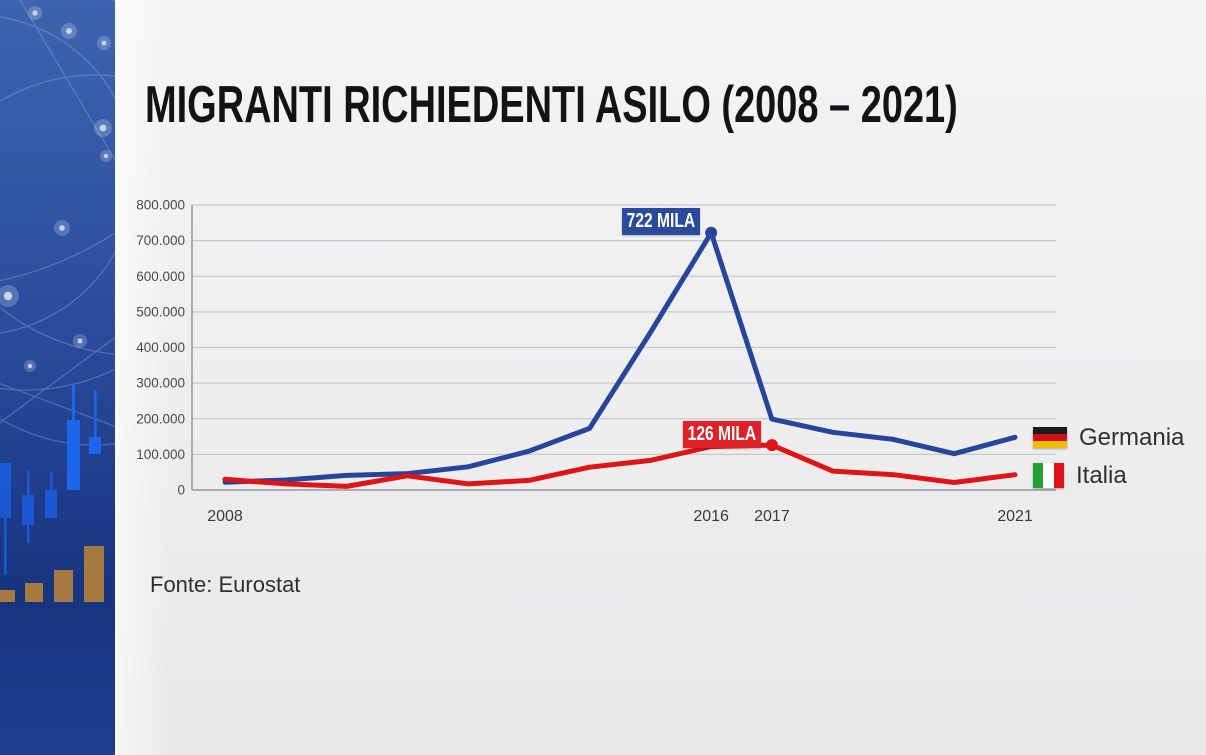  I want to click on italy-flag-icon, so click(1048, 475).